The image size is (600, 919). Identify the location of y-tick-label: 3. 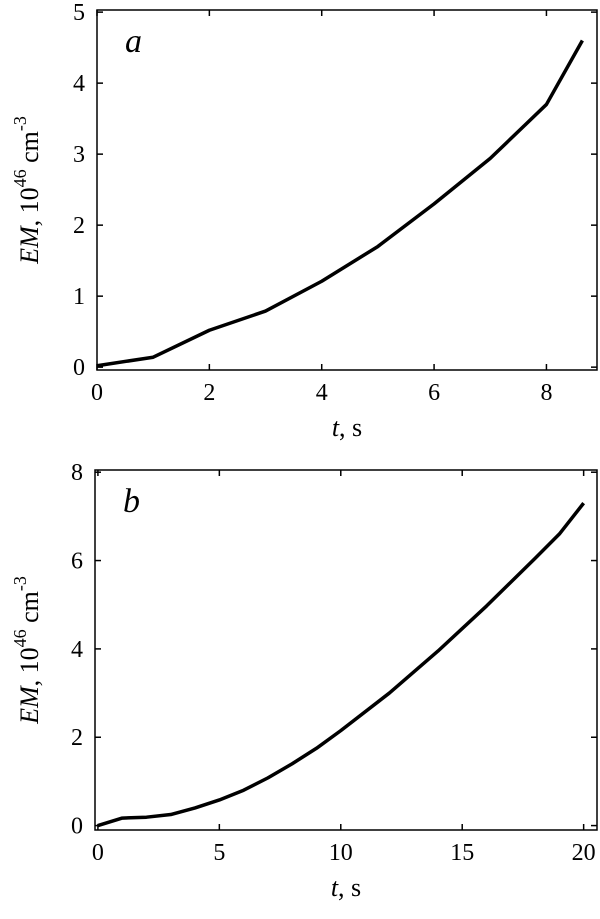
(79, 155).